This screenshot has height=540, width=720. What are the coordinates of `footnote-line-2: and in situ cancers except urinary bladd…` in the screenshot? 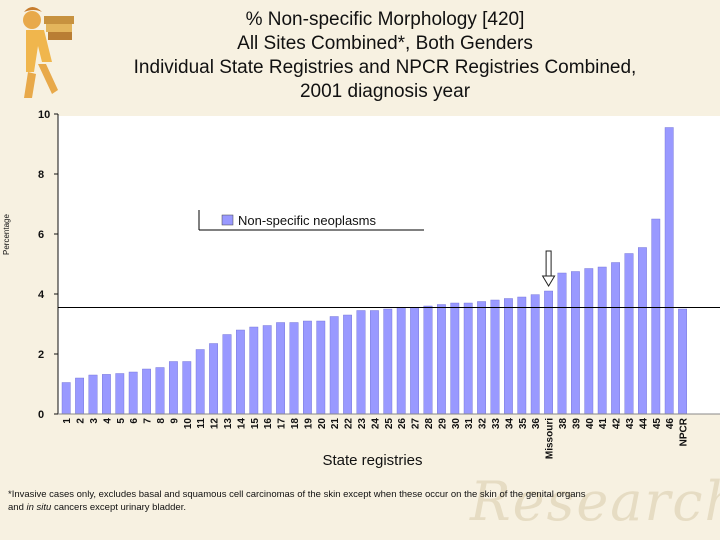 It's located at (97, 507).